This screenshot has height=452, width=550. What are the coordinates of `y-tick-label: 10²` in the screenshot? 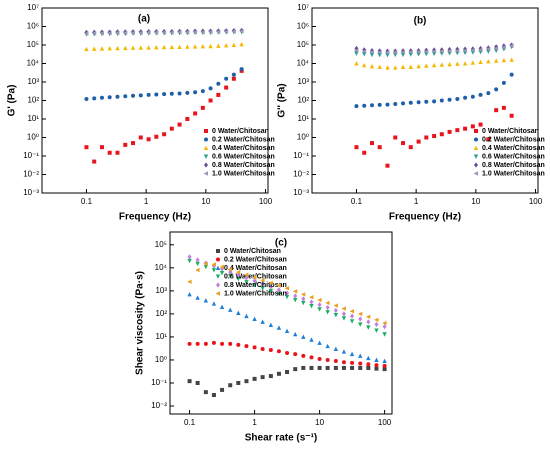 It's located at (161, 313).